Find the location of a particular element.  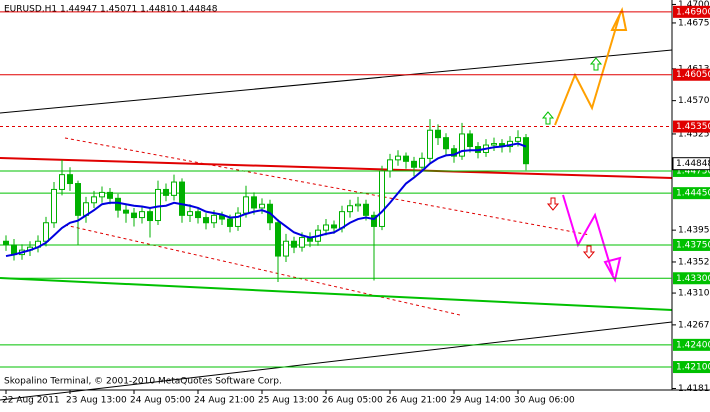

level-label: 1.42100 is located at coordinates (693, 368).